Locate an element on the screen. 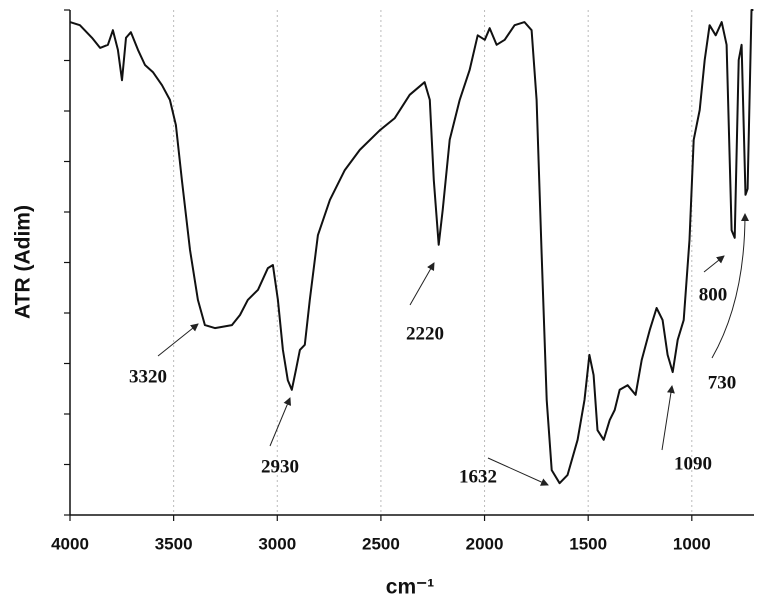  x-tick-label: 4000 is located at coordinates (70, 543).